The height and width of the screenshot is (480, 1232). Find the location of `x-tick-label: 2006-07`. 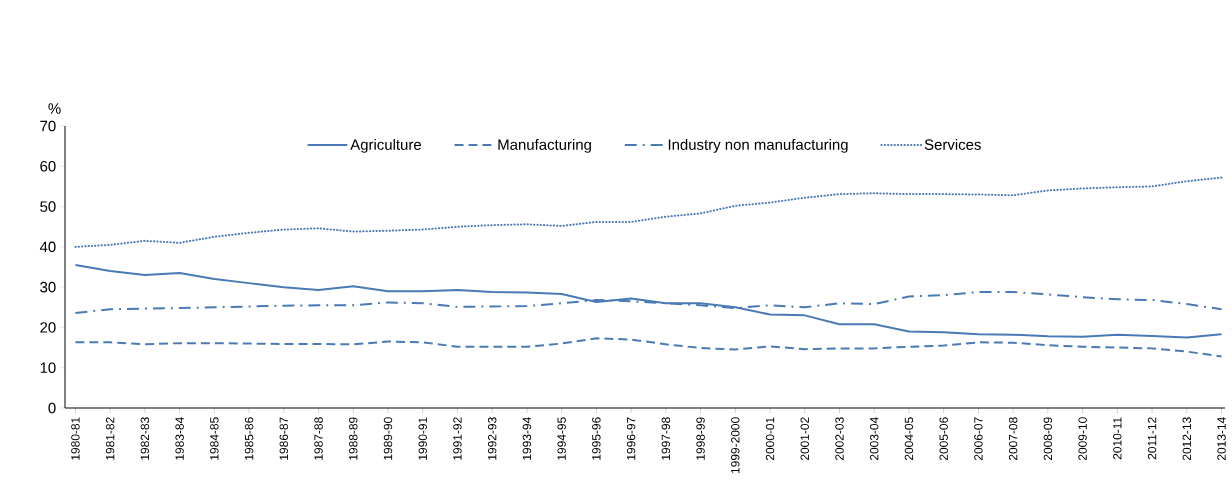

x-tick-label: 2006-07 is located at coordinates (978, 439).